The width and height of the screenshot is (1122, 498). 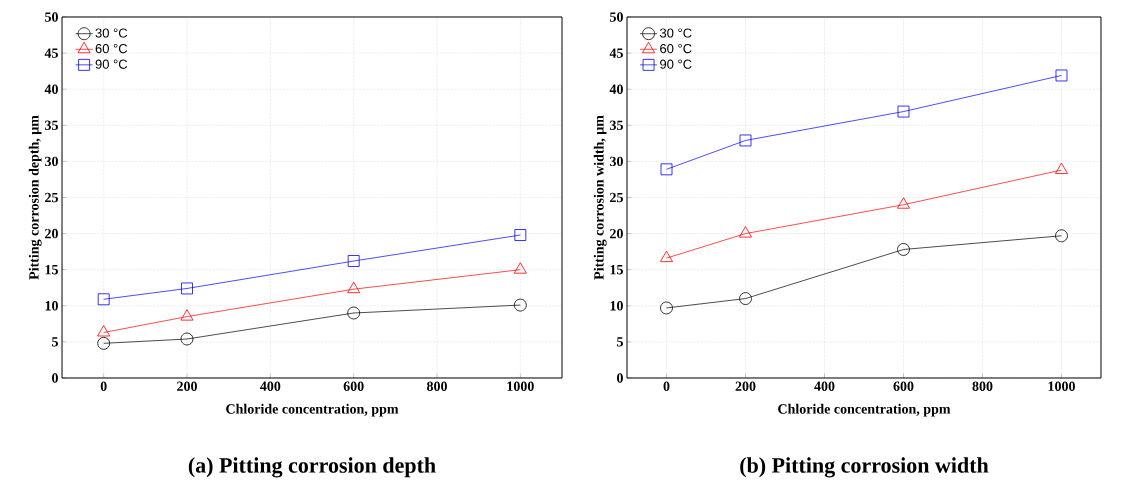 What do you see at coordinates (864, 467) in the screenshot?
I see `text: (b) Pitting corrosion width` at bounding box center [864, 467].